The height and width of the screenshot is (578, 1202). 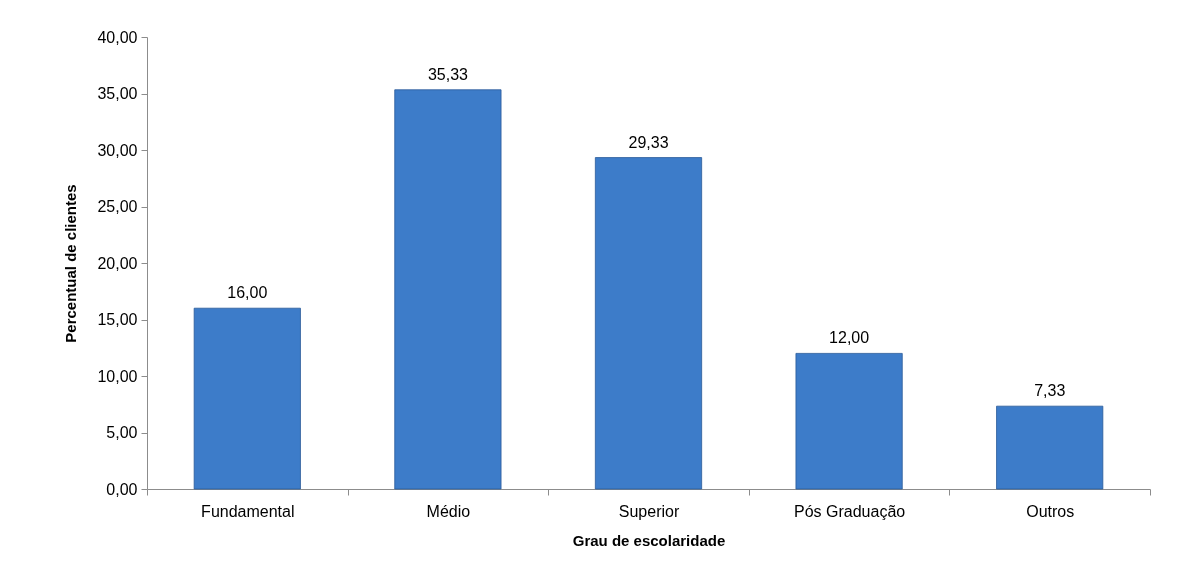 I want to click on x-tick-label: Médio, so click(x=448, y=511).